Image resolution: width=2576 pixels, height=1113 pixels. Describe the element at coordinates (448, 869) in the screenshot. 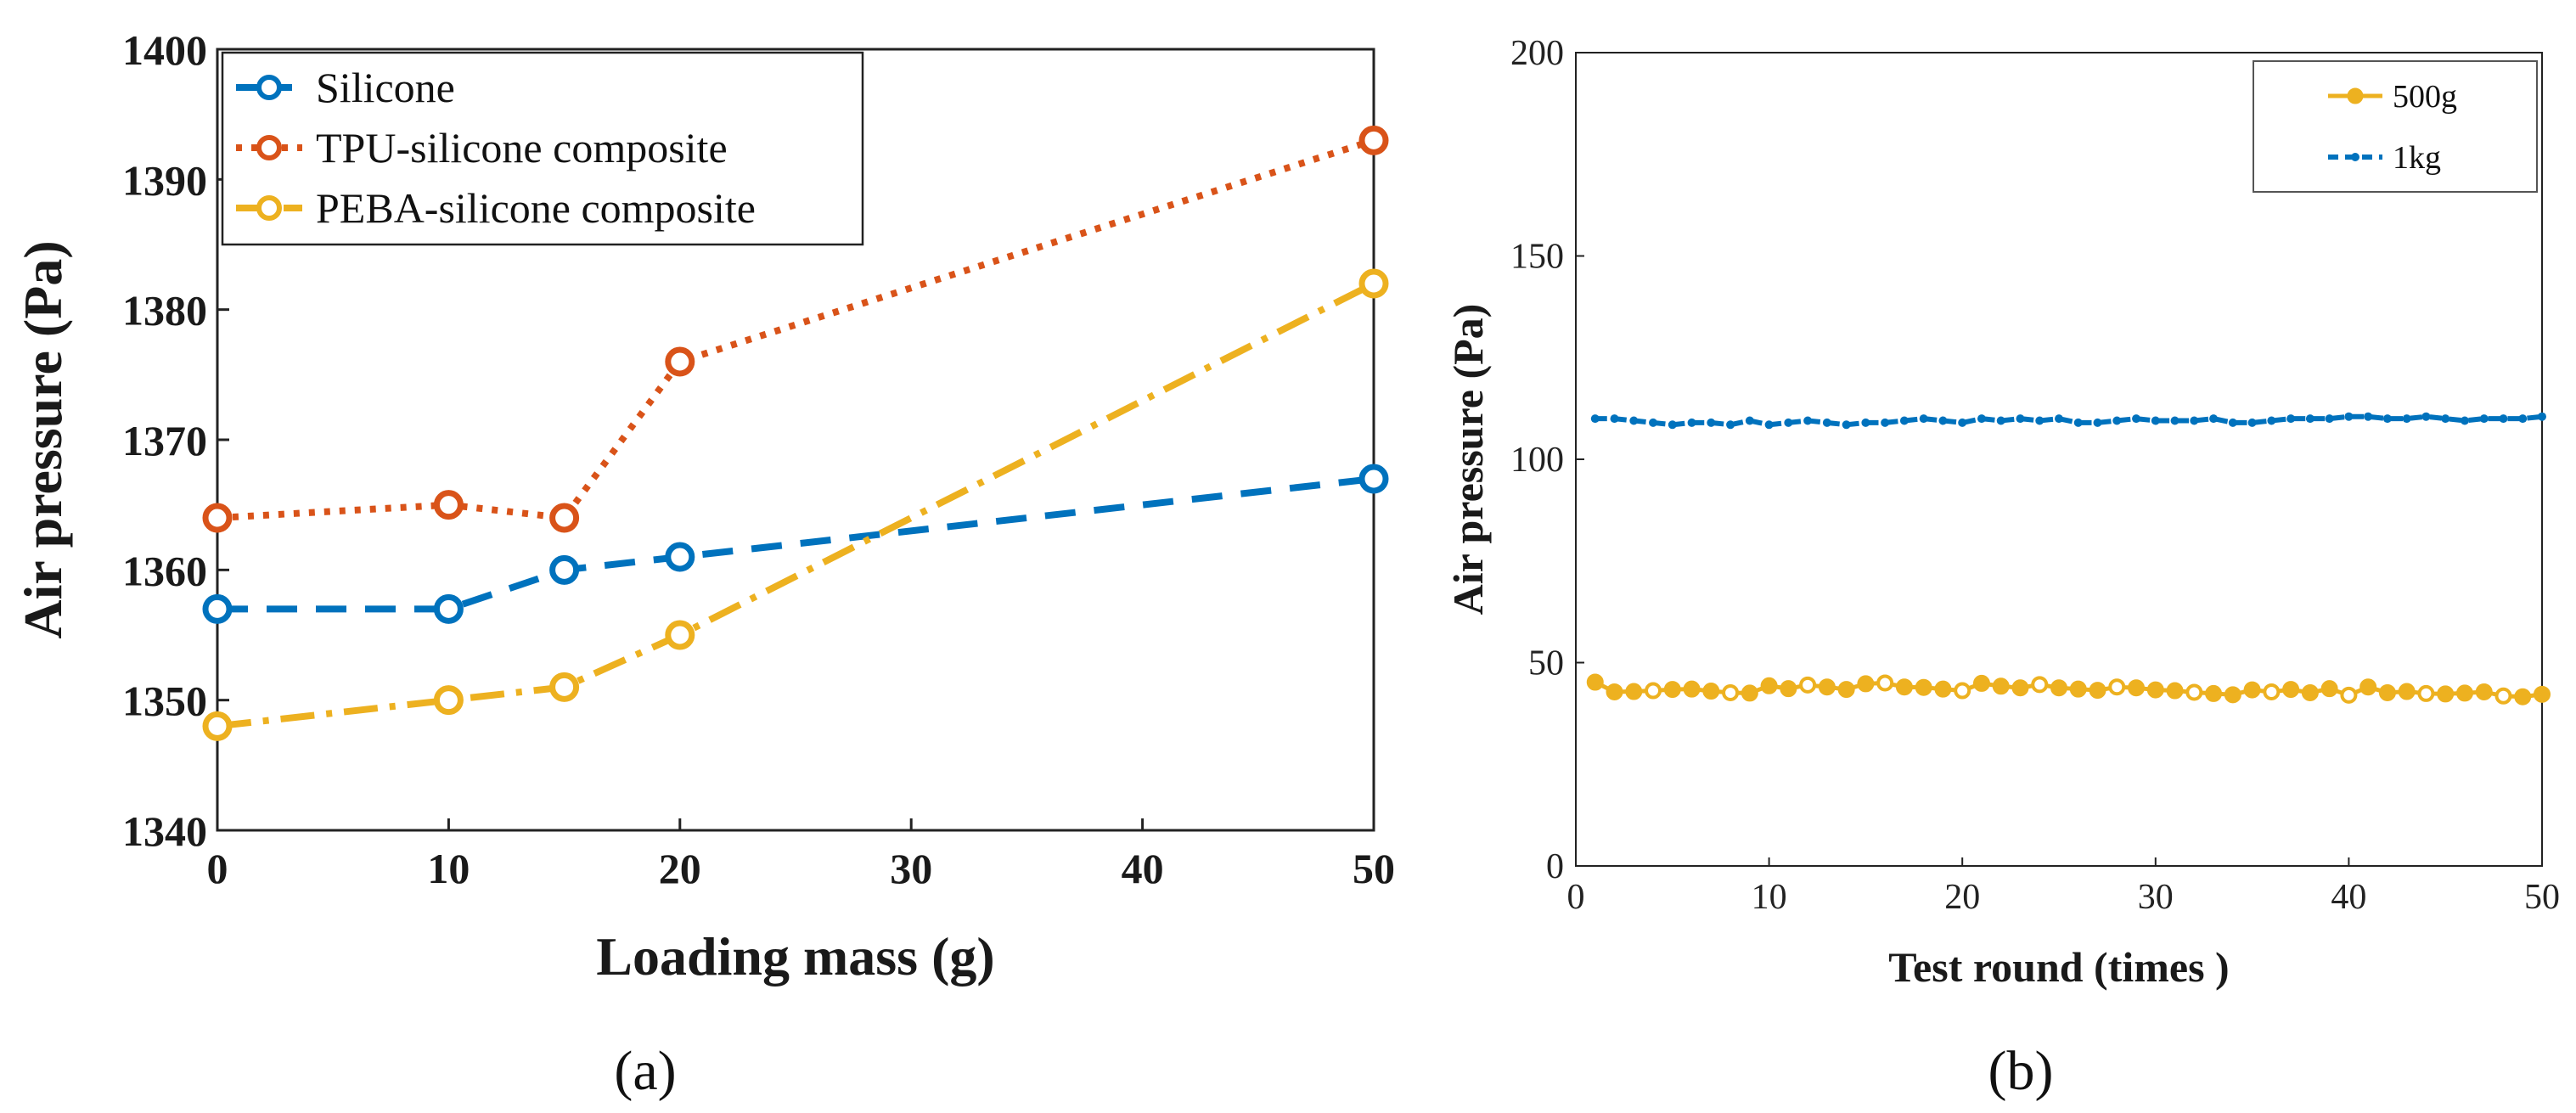

I see `chart-a-xtick-label: 10` at that location.